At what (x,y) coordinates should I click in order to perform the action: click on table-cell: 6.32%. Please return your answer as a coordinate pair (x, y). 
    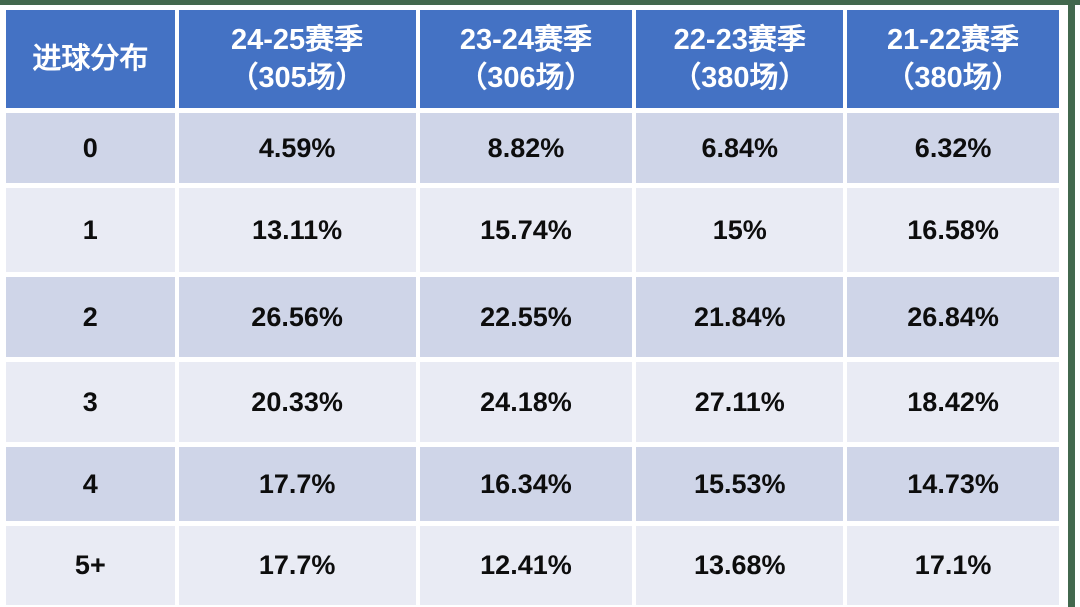
    Looking at the image, I should click on (953, 148).